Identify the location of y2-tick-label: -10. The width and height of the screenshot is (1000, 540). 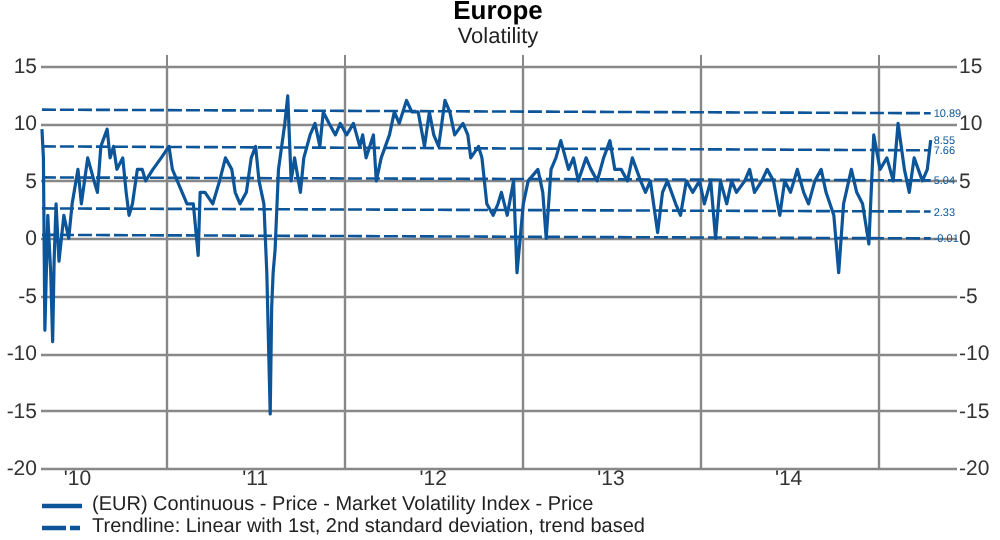
(974, 354).